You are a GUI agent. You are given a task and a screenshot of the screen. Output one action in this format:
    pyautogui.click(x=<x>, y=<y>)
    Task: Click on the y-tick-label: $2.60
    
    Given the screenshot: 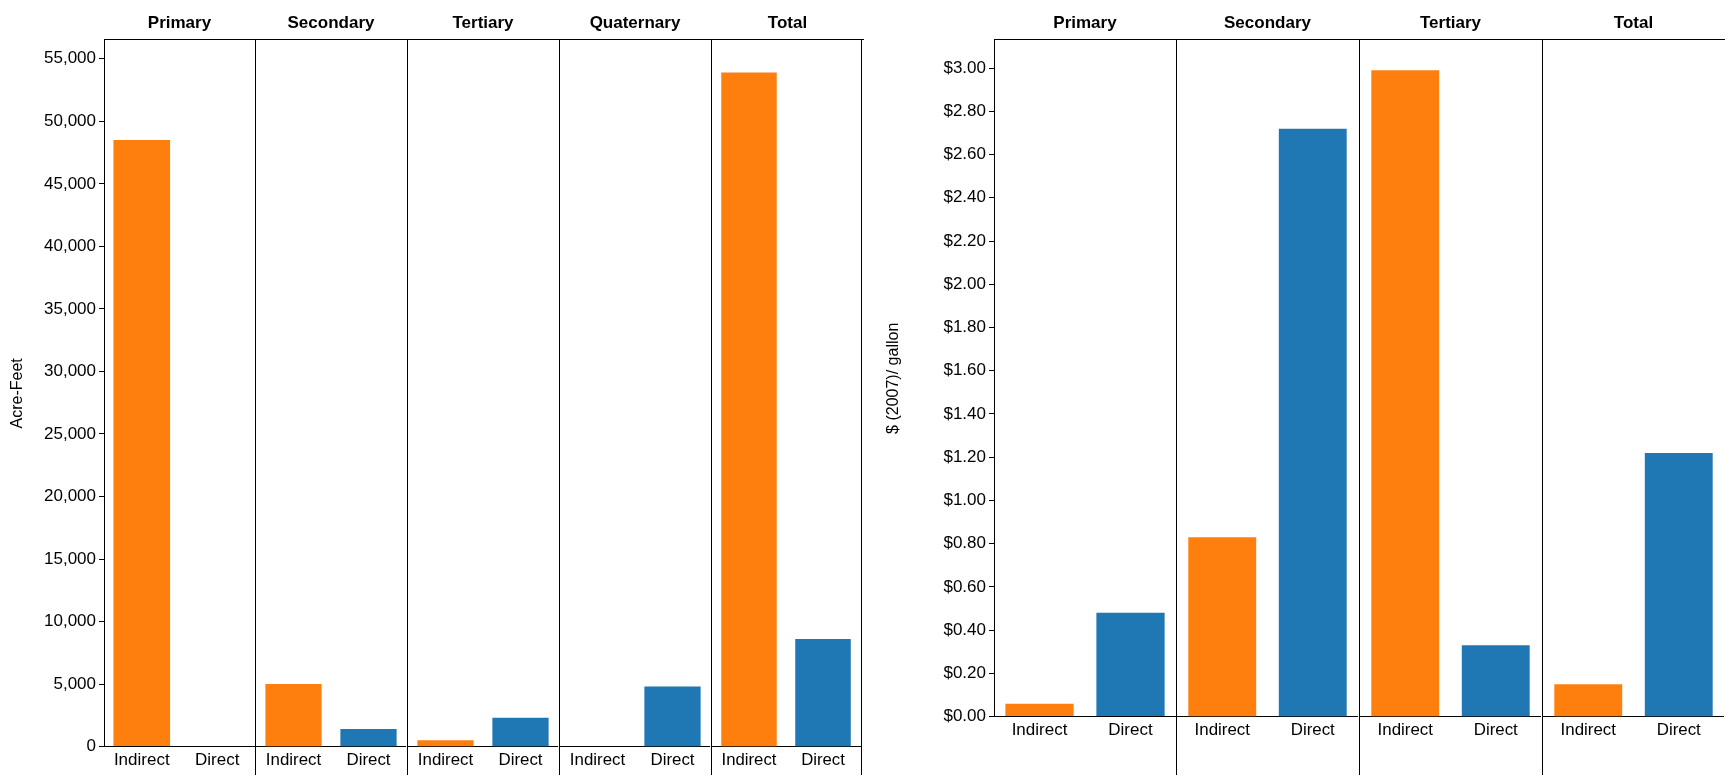 What is the action you would take?
    pyautogui.click(x=964, y=154)
    